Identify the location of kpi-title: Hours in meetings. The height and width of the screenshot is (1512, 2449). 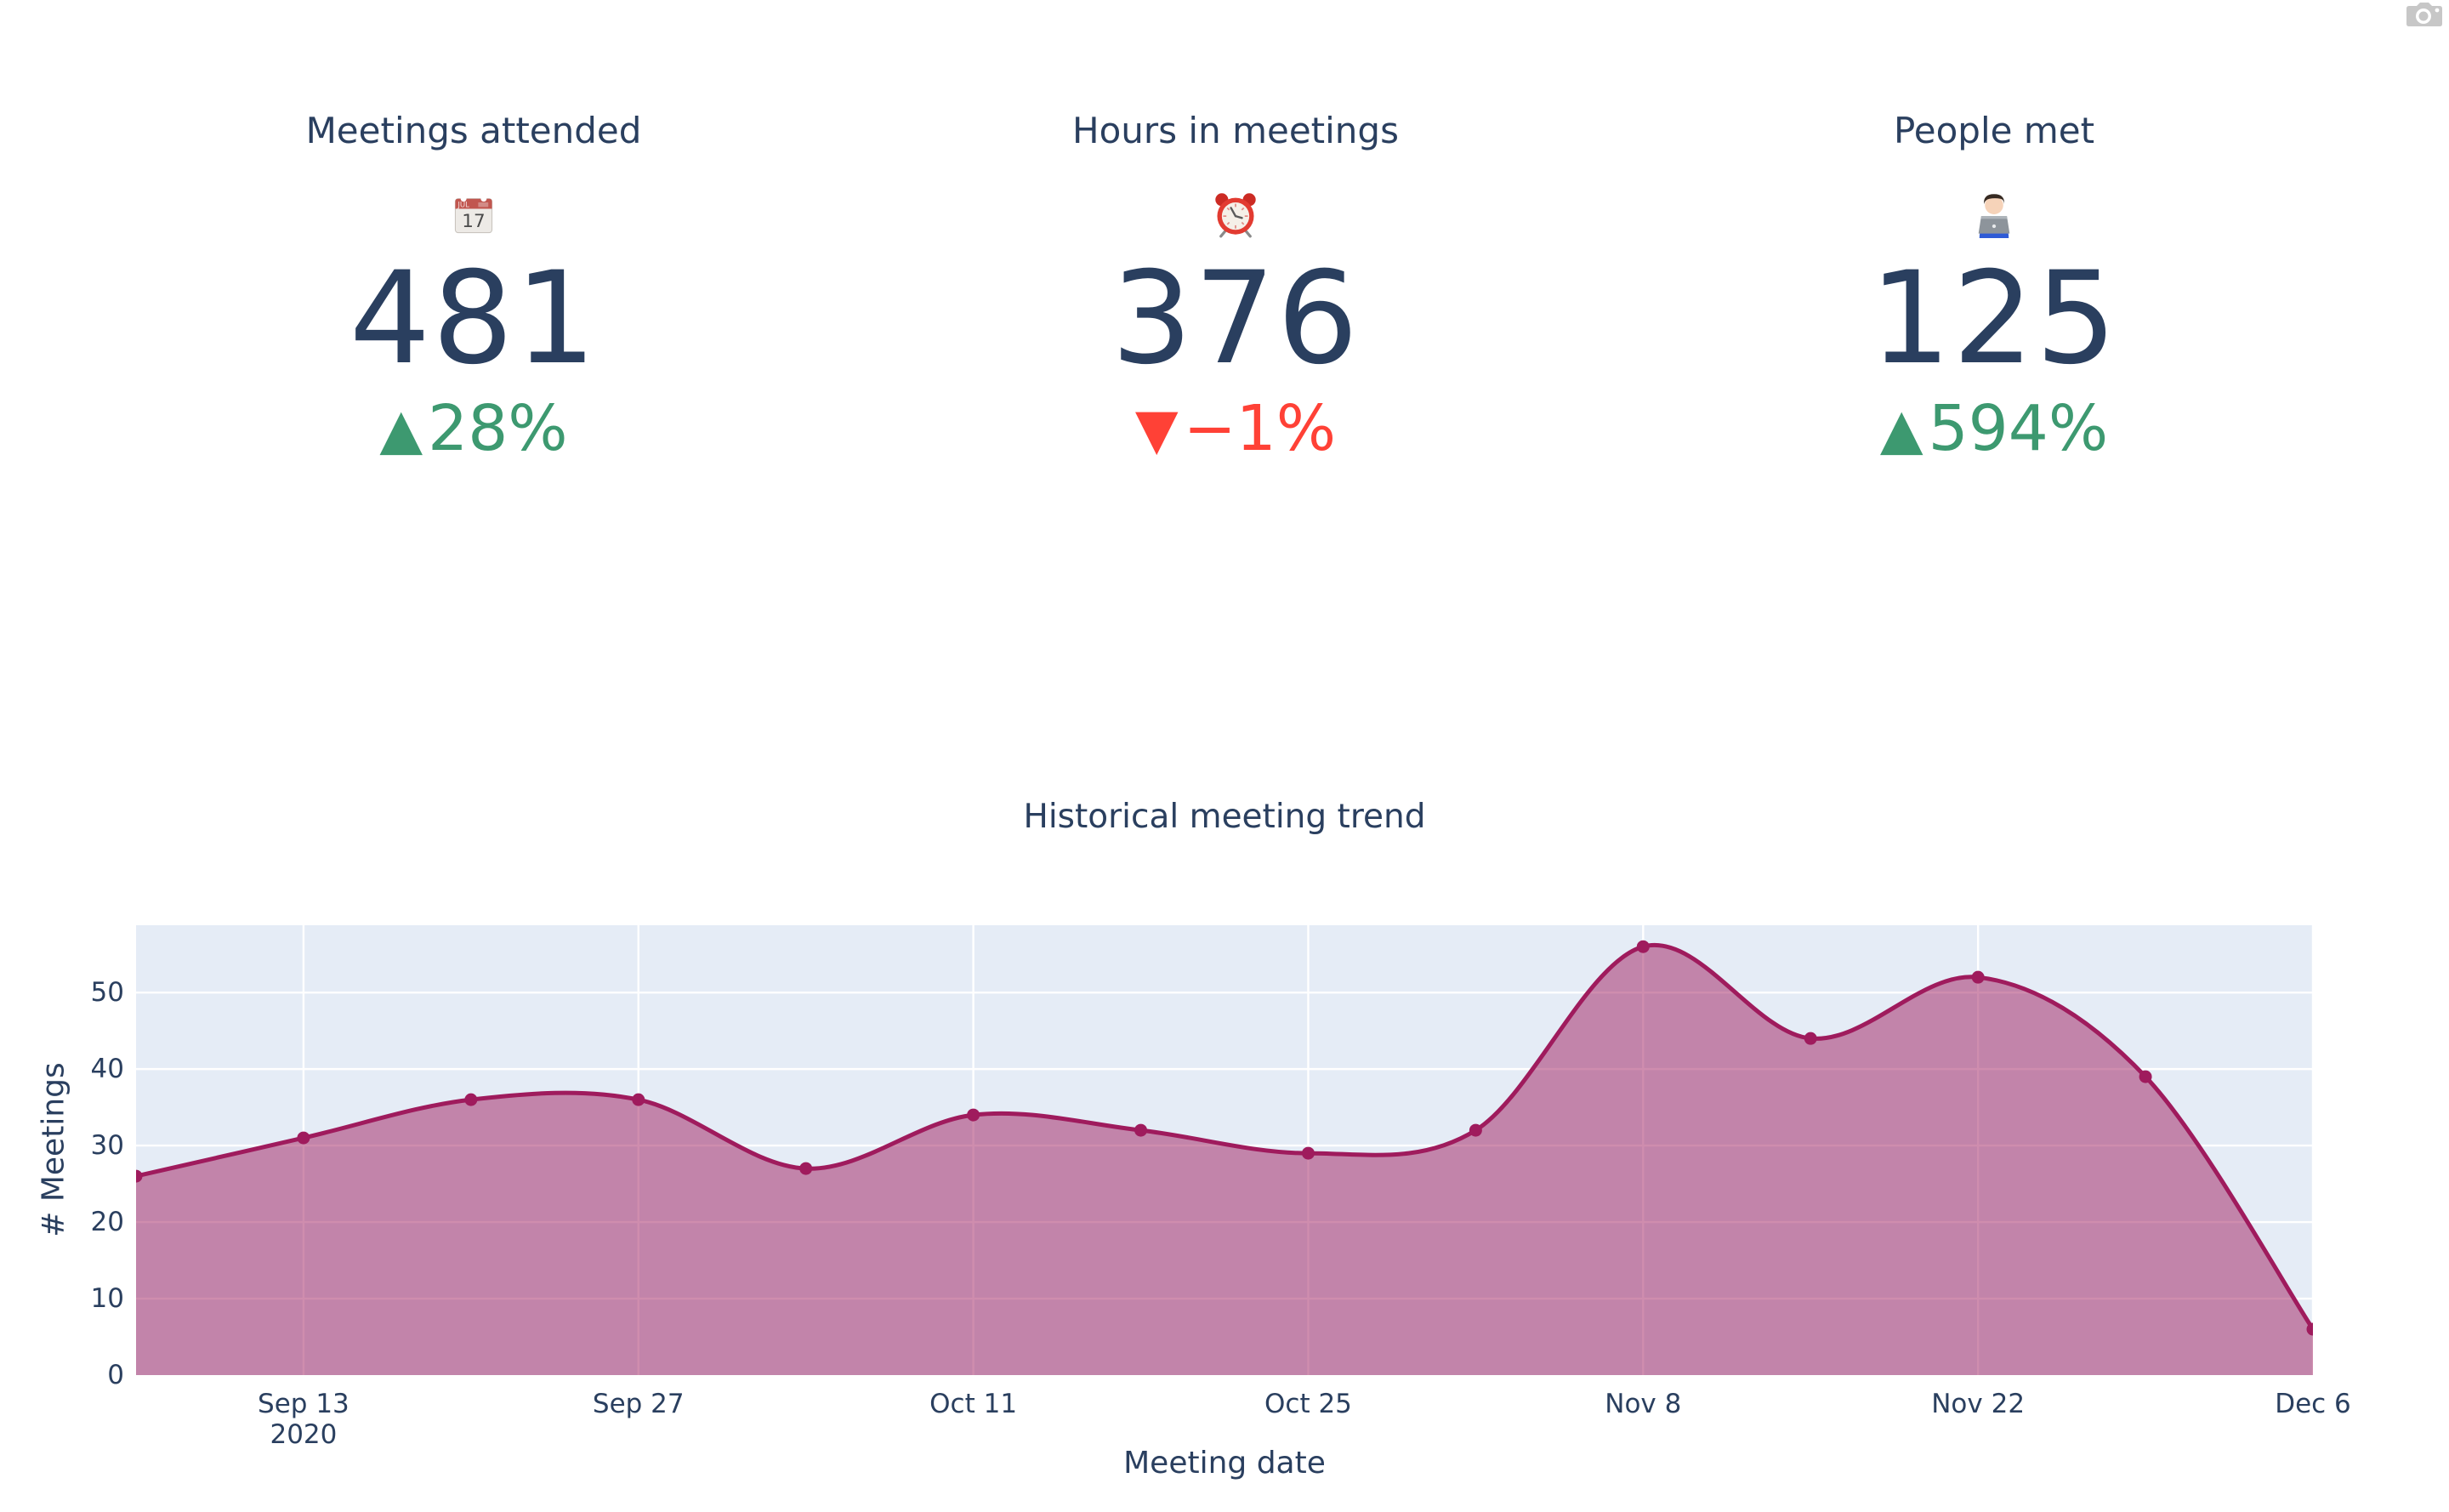
(1235, 130).